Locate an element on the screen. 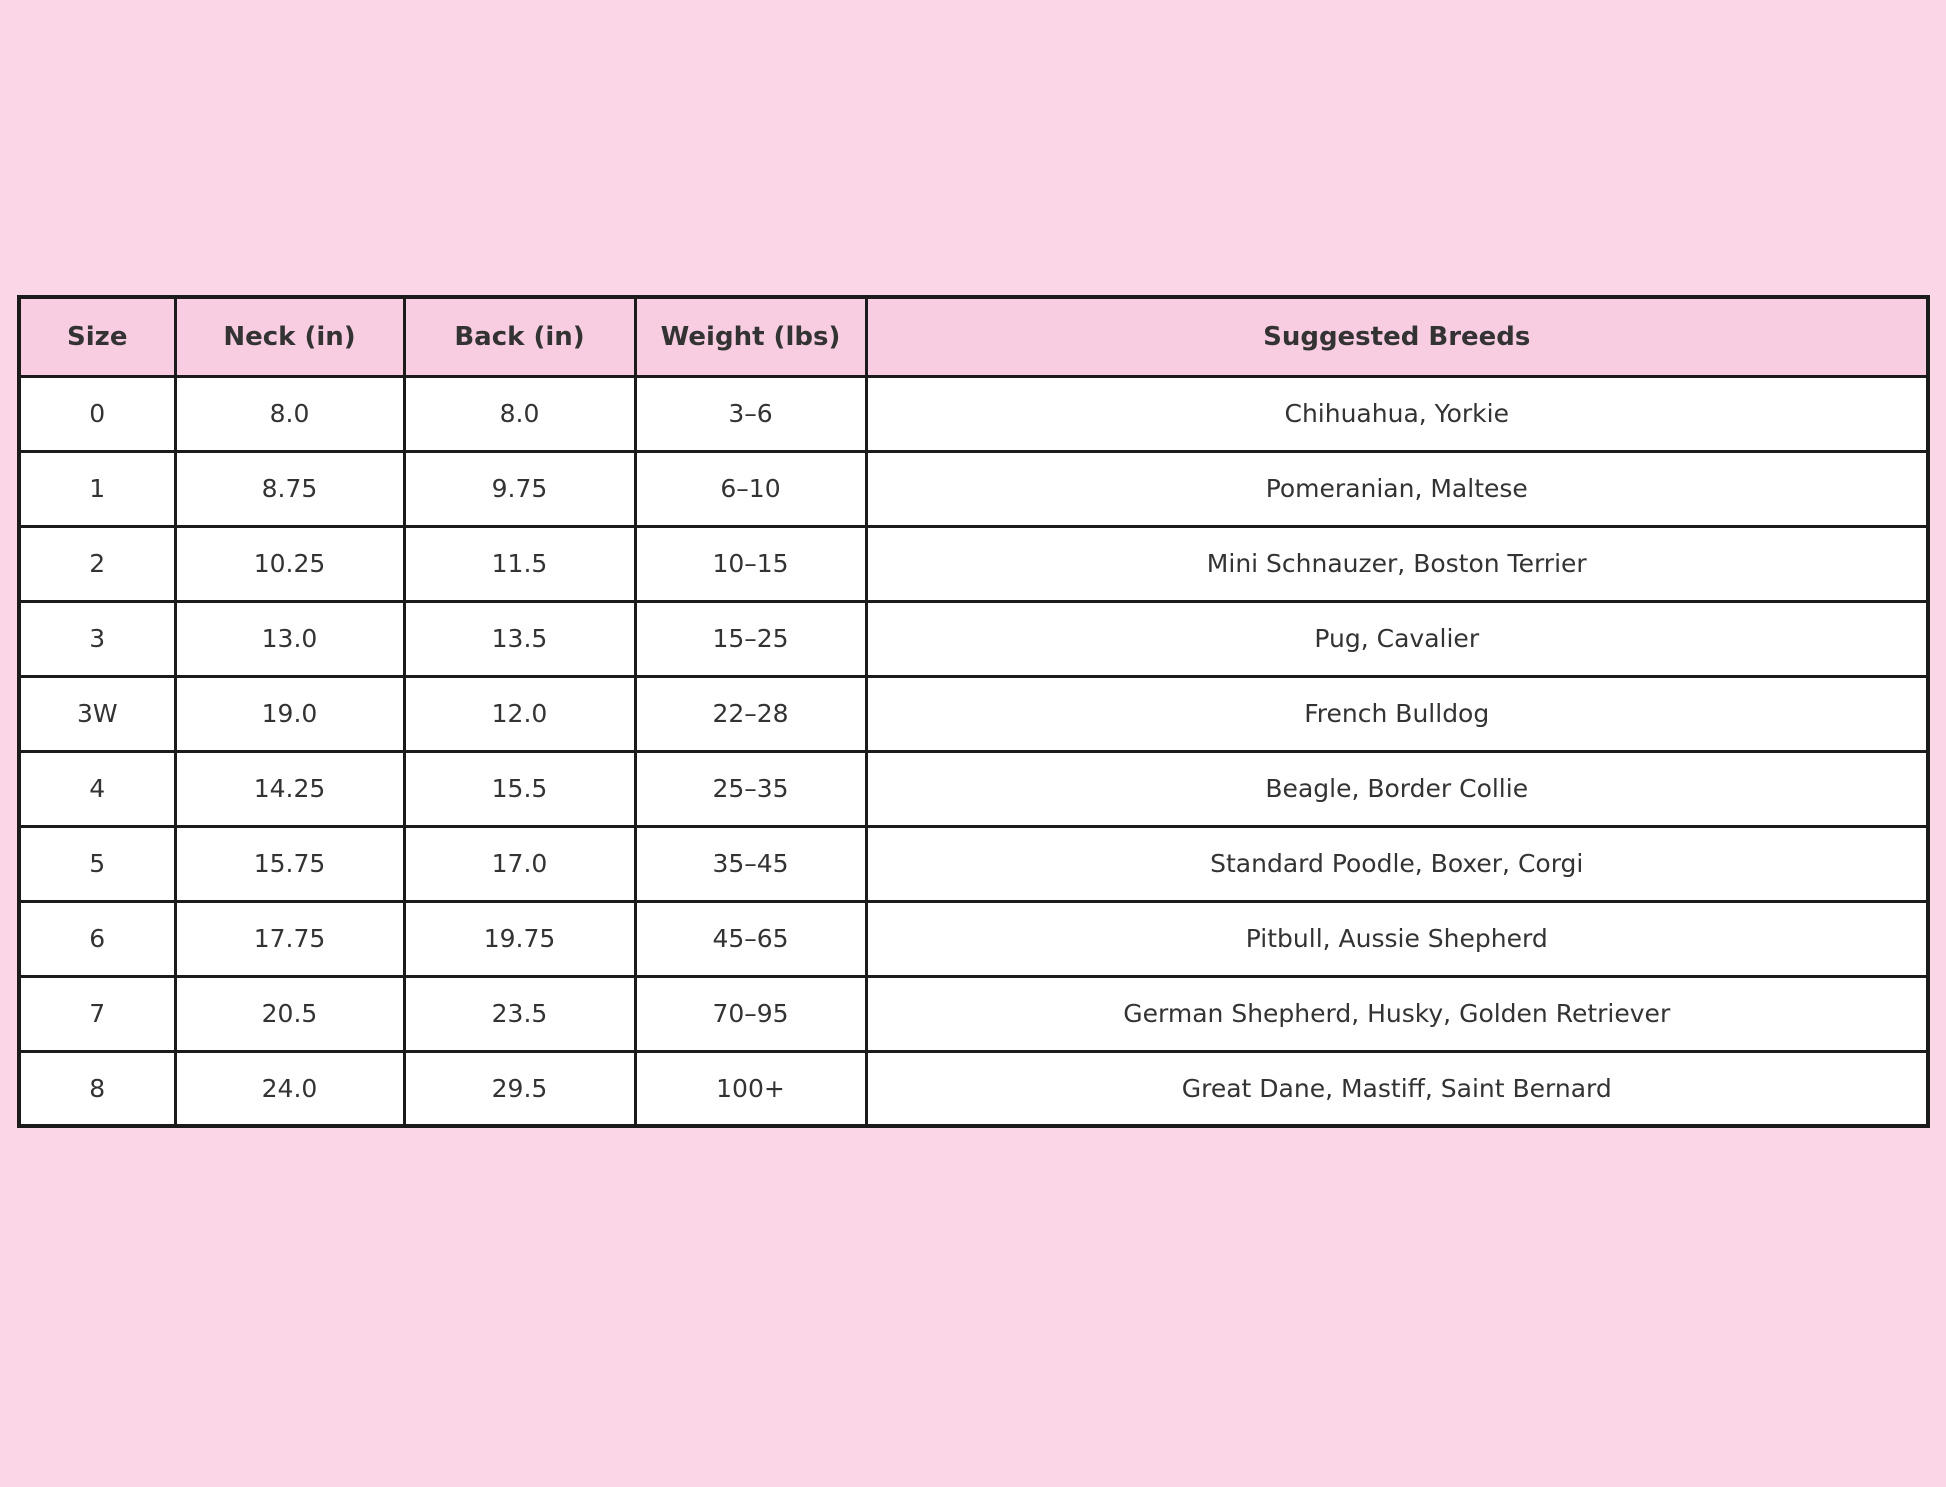  cell-size: 6 is located at coordinates (97, 938).